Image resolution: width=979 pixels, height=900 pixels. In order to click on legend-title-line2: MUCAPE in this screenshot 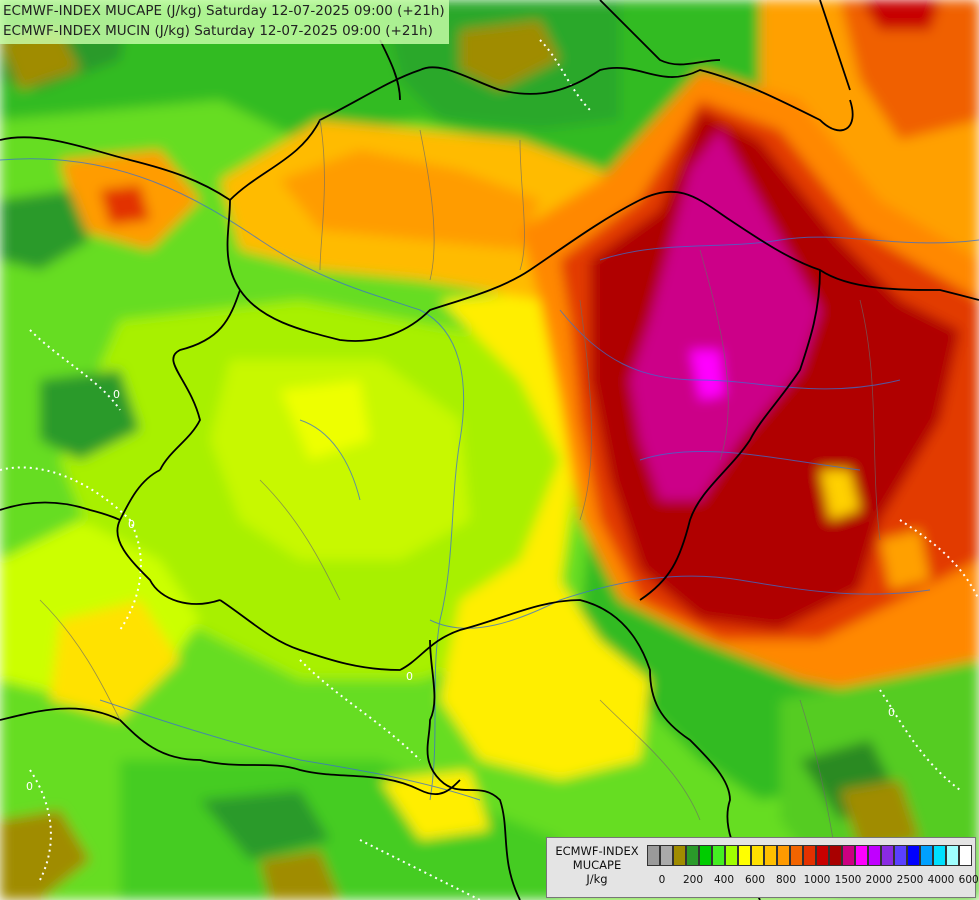, I will do `click(597, 865)`.